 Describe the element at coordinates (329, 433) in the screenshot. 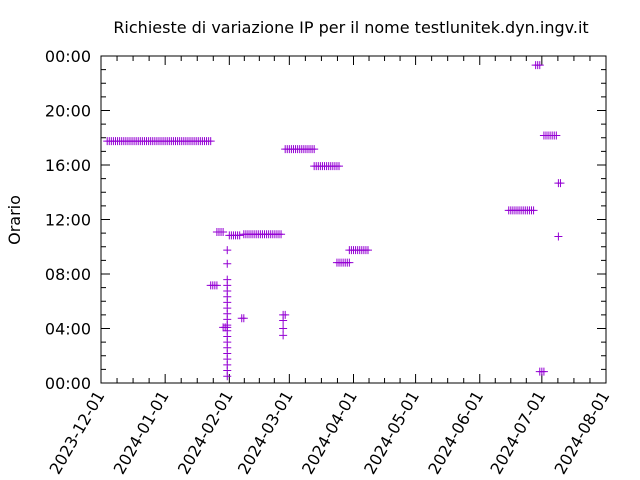

I see `x-tick-label: 2024-04-01` at that location.